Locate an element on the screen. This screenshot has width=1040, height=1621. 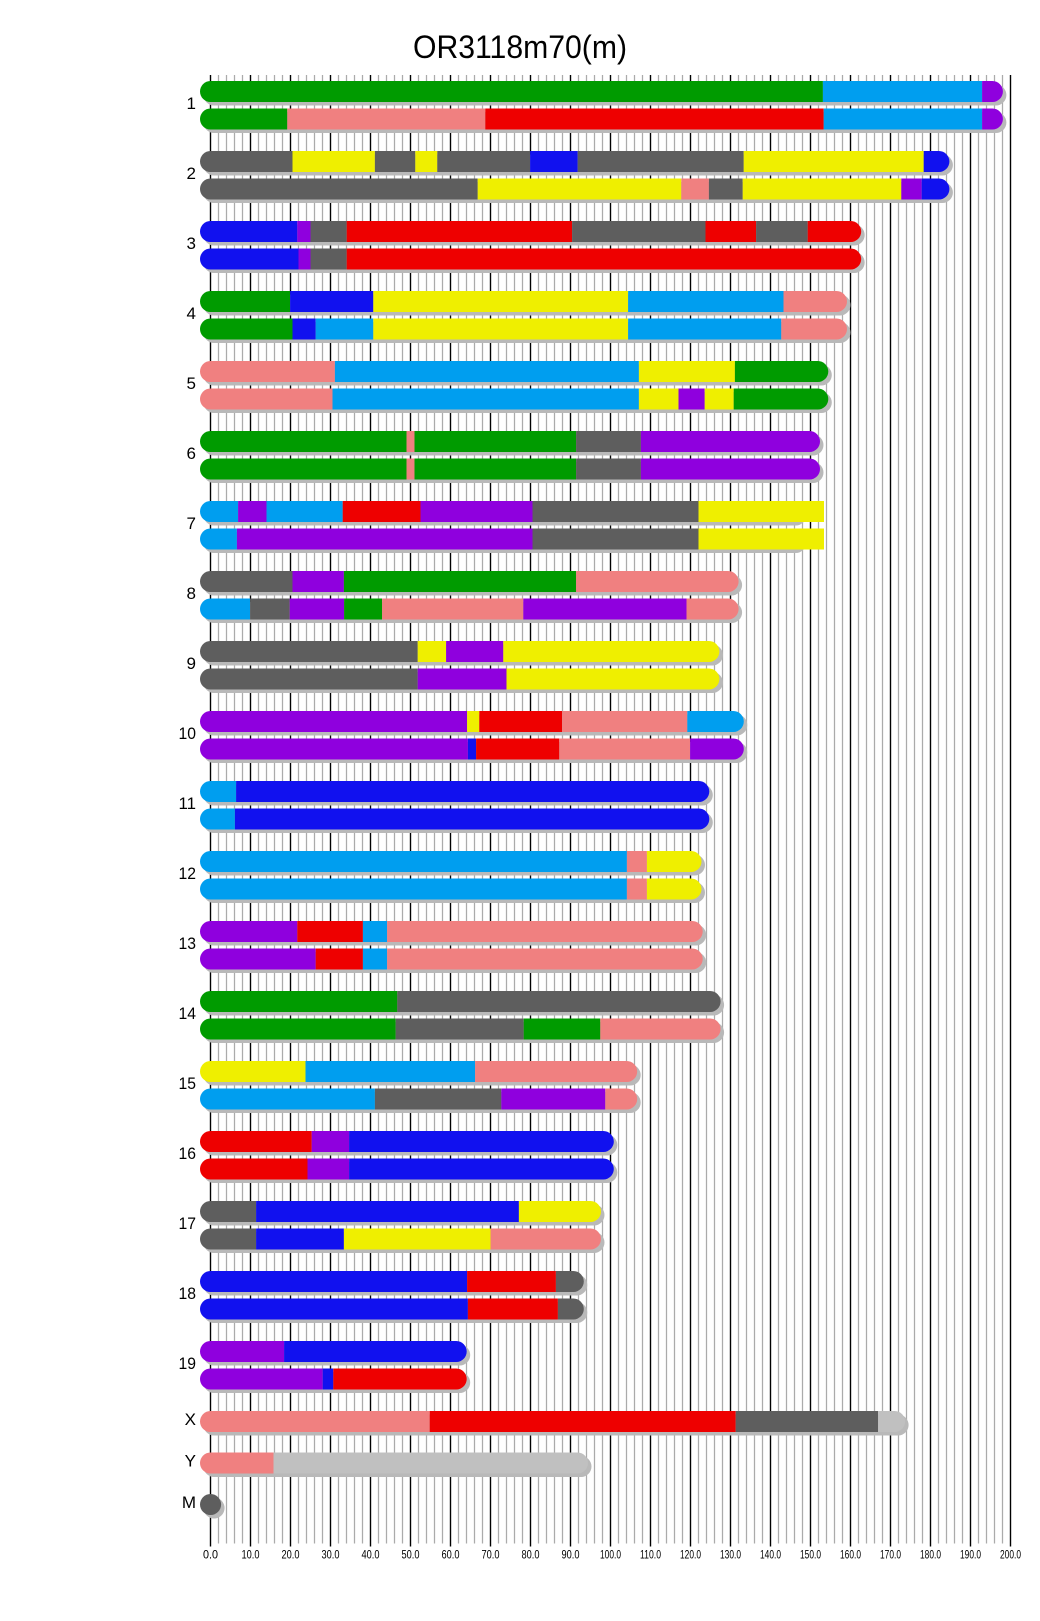
svg-text: 5 is located at coordinates (191, 383).